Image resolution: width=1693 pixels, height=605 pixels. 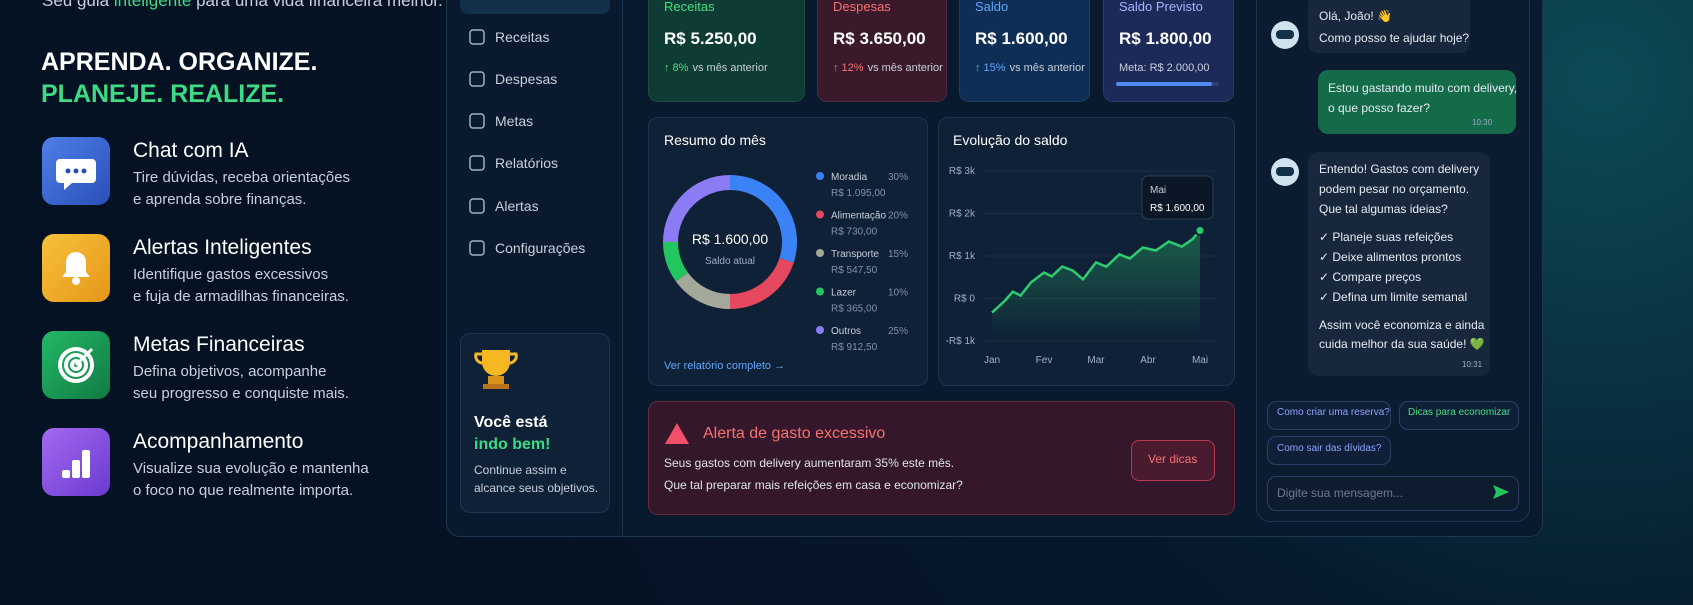 What do you see at coordinates (496, 386) in the screenshot?
I see `trophy-foot` at bounding box center [496, 386].